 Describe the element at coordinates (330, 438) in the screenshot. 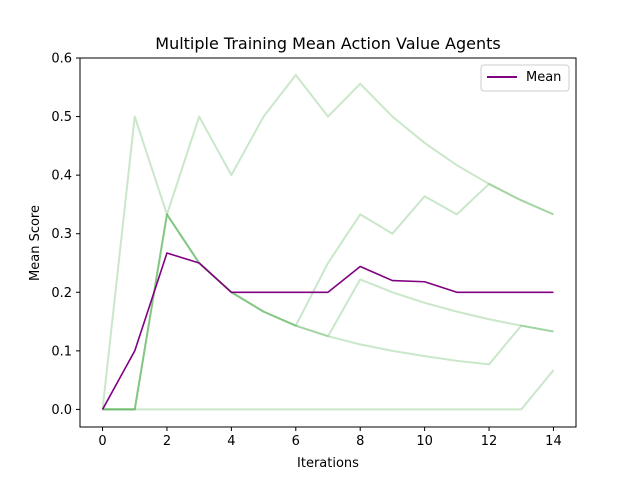

I see `x-axis: 0 2 4 6 8 10 12 14` at that location.